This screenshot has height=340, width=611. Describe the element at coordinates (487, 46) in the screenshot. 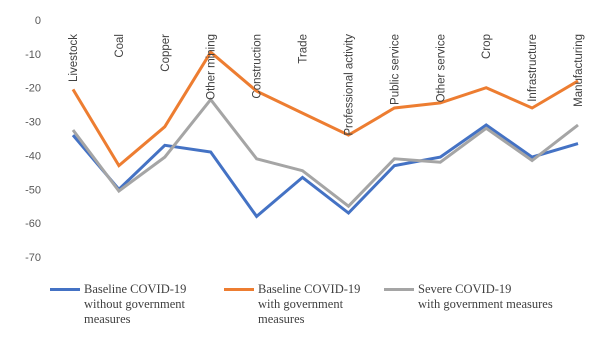

I see `category-label: Crop` at that location.